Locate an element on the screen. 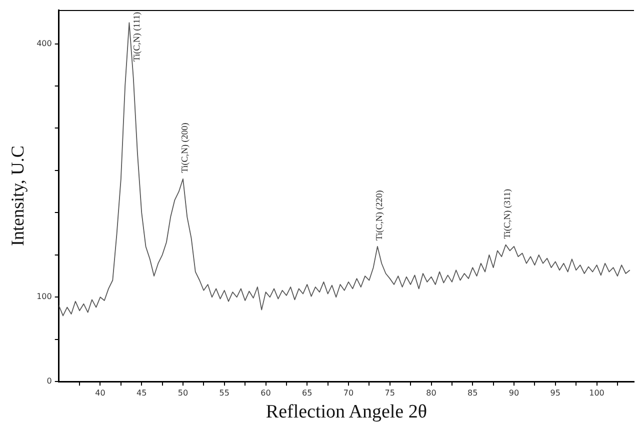 This screenshot has height=428, width=636. y-tick-label: 400 is located at coordinates (44, 43).